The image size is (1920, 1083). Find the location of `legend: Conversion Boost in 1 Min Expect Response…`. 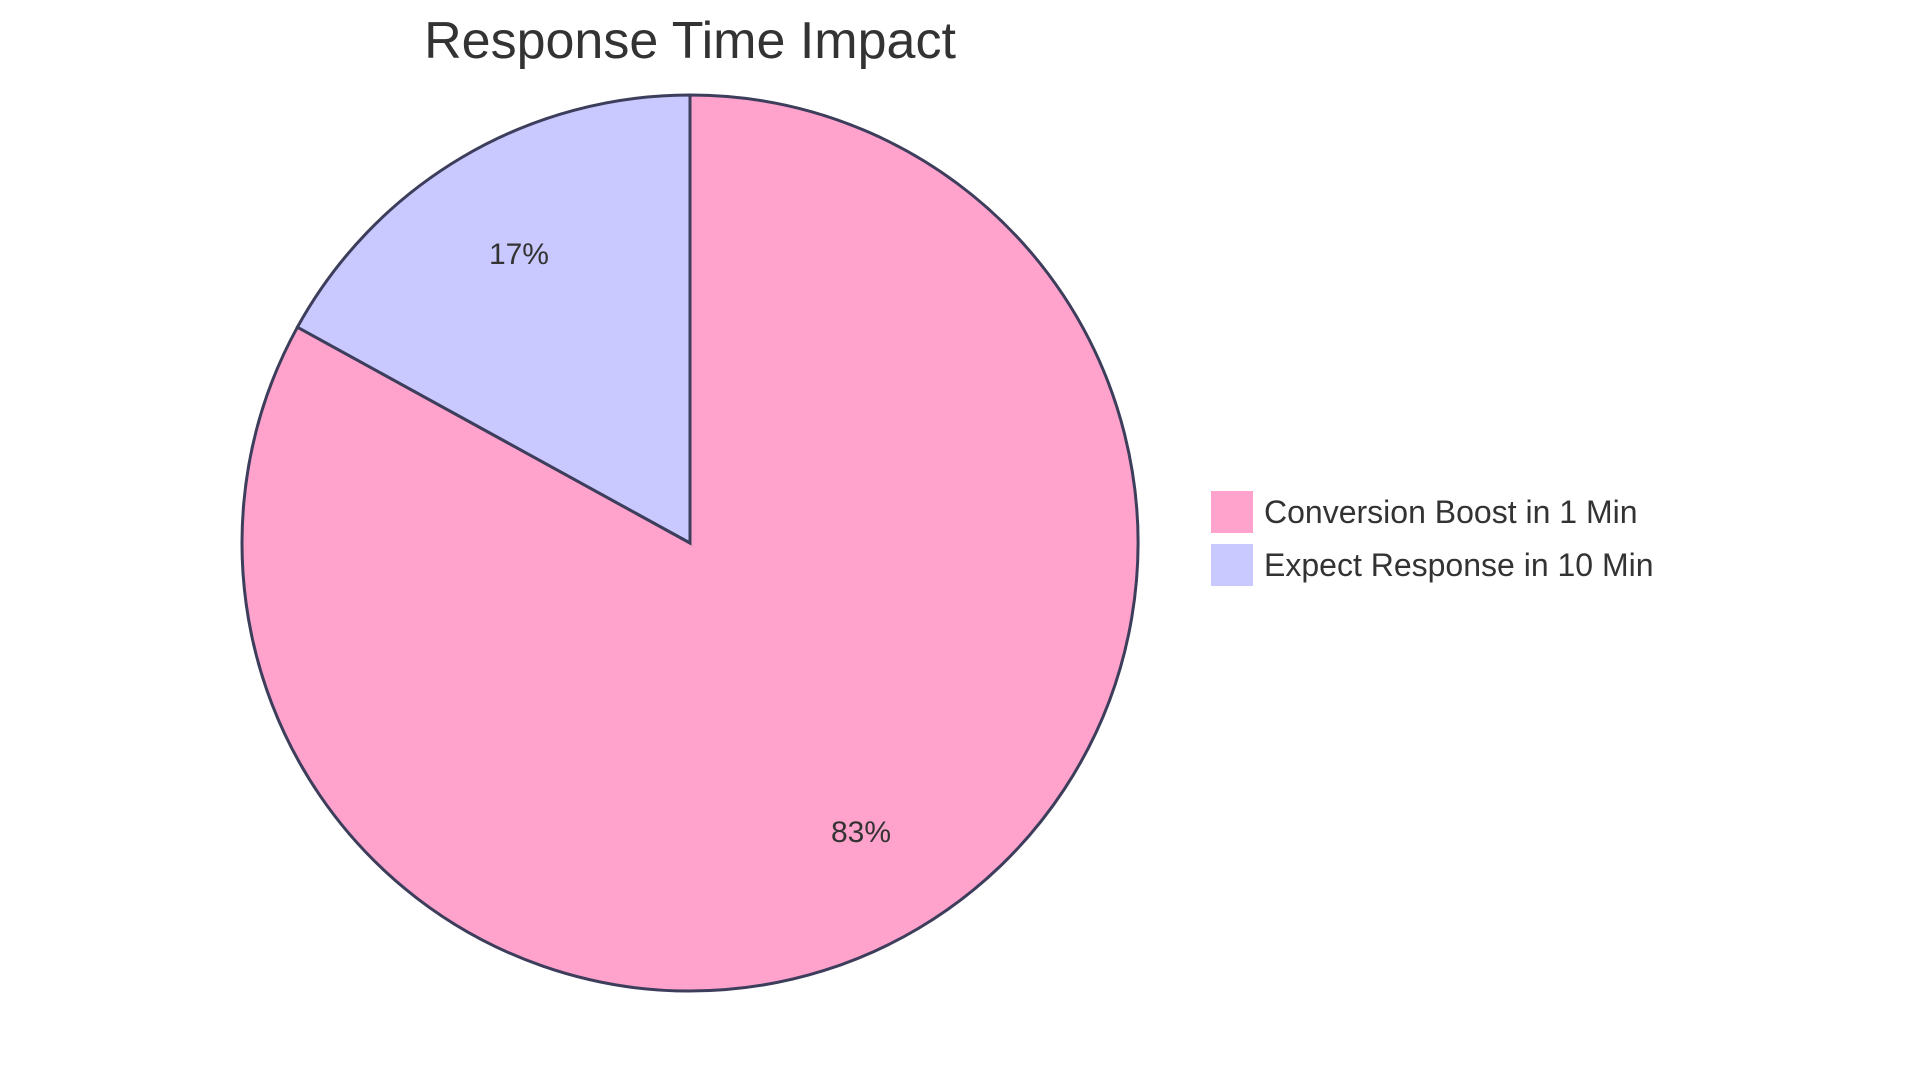

legend: Conversion Boost in 1 Min Expect Response… is located at coordinates (1431, 538).